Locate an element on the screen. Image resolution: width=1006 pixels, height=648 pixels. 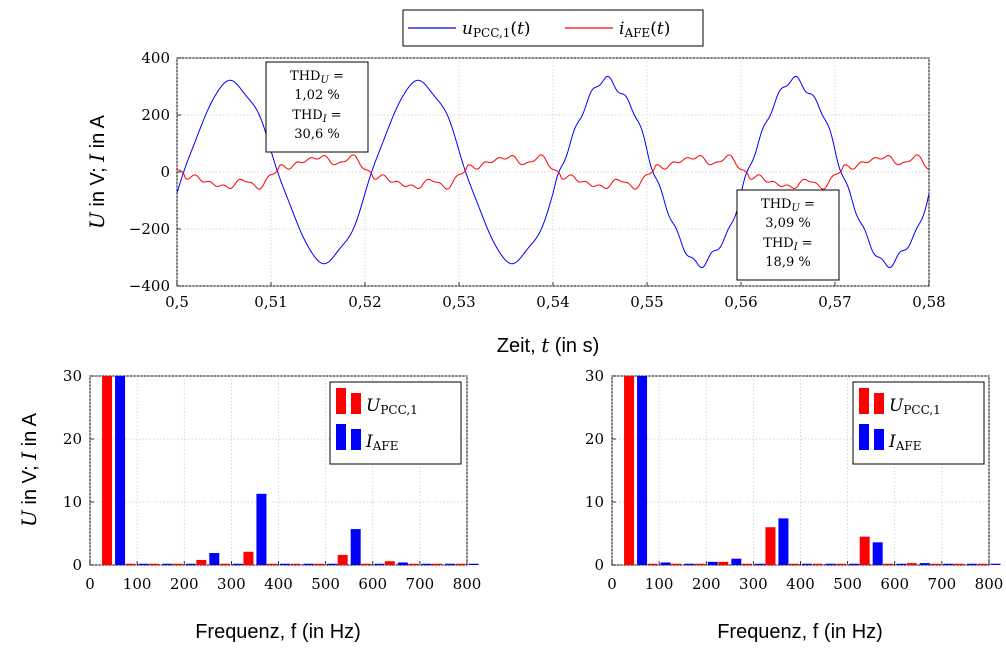
annotation-line-2: 3,09 % is located at coordinates (787, 223).